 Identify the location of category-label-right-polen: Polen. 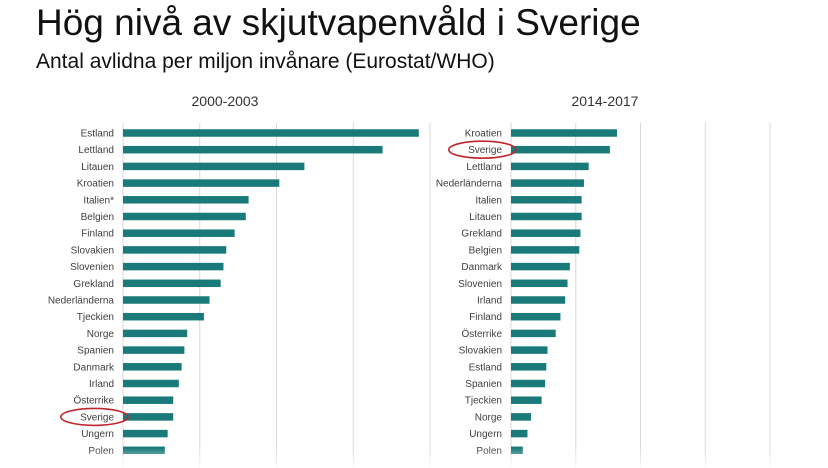
(489, 451).